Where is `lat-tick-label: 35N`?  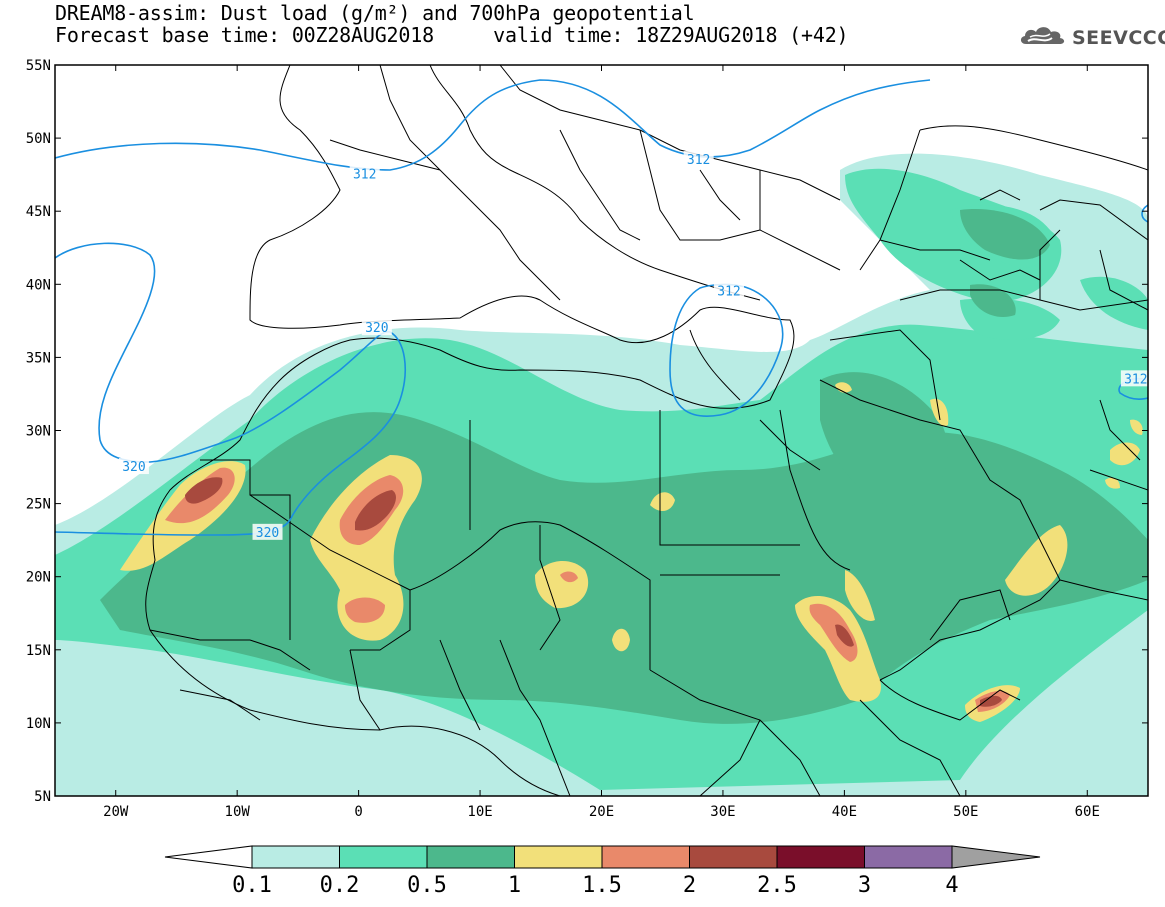 lat-tick-label: 35N is located at coordinates (38, 358).